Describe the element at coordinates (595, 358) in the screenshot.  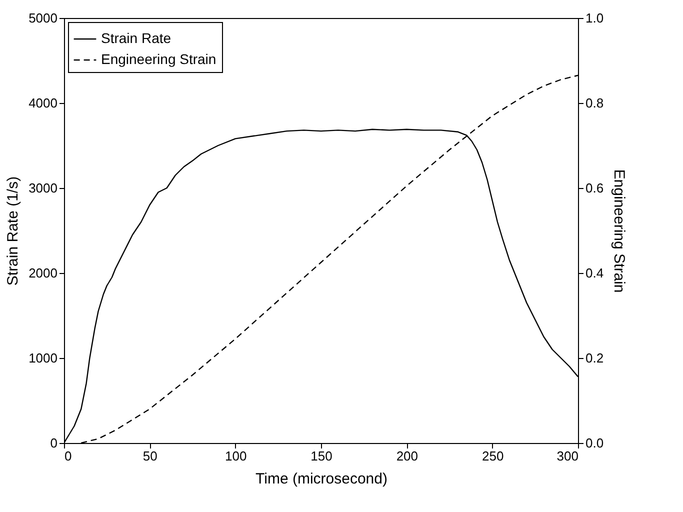
I see `y2-tick-label: 0.2` at that location.